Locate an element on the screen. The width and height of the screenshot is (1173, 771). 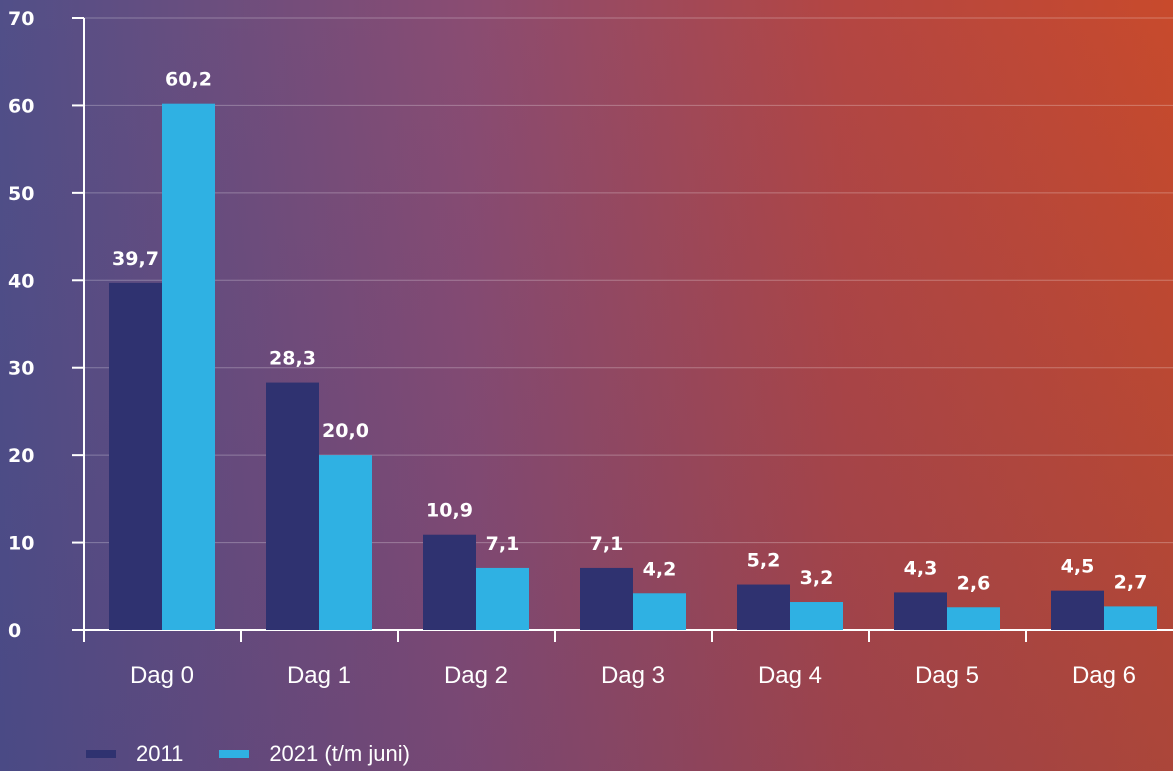
data-label-2021-dag-2: 7,1 is located at coordinates (503, 544).